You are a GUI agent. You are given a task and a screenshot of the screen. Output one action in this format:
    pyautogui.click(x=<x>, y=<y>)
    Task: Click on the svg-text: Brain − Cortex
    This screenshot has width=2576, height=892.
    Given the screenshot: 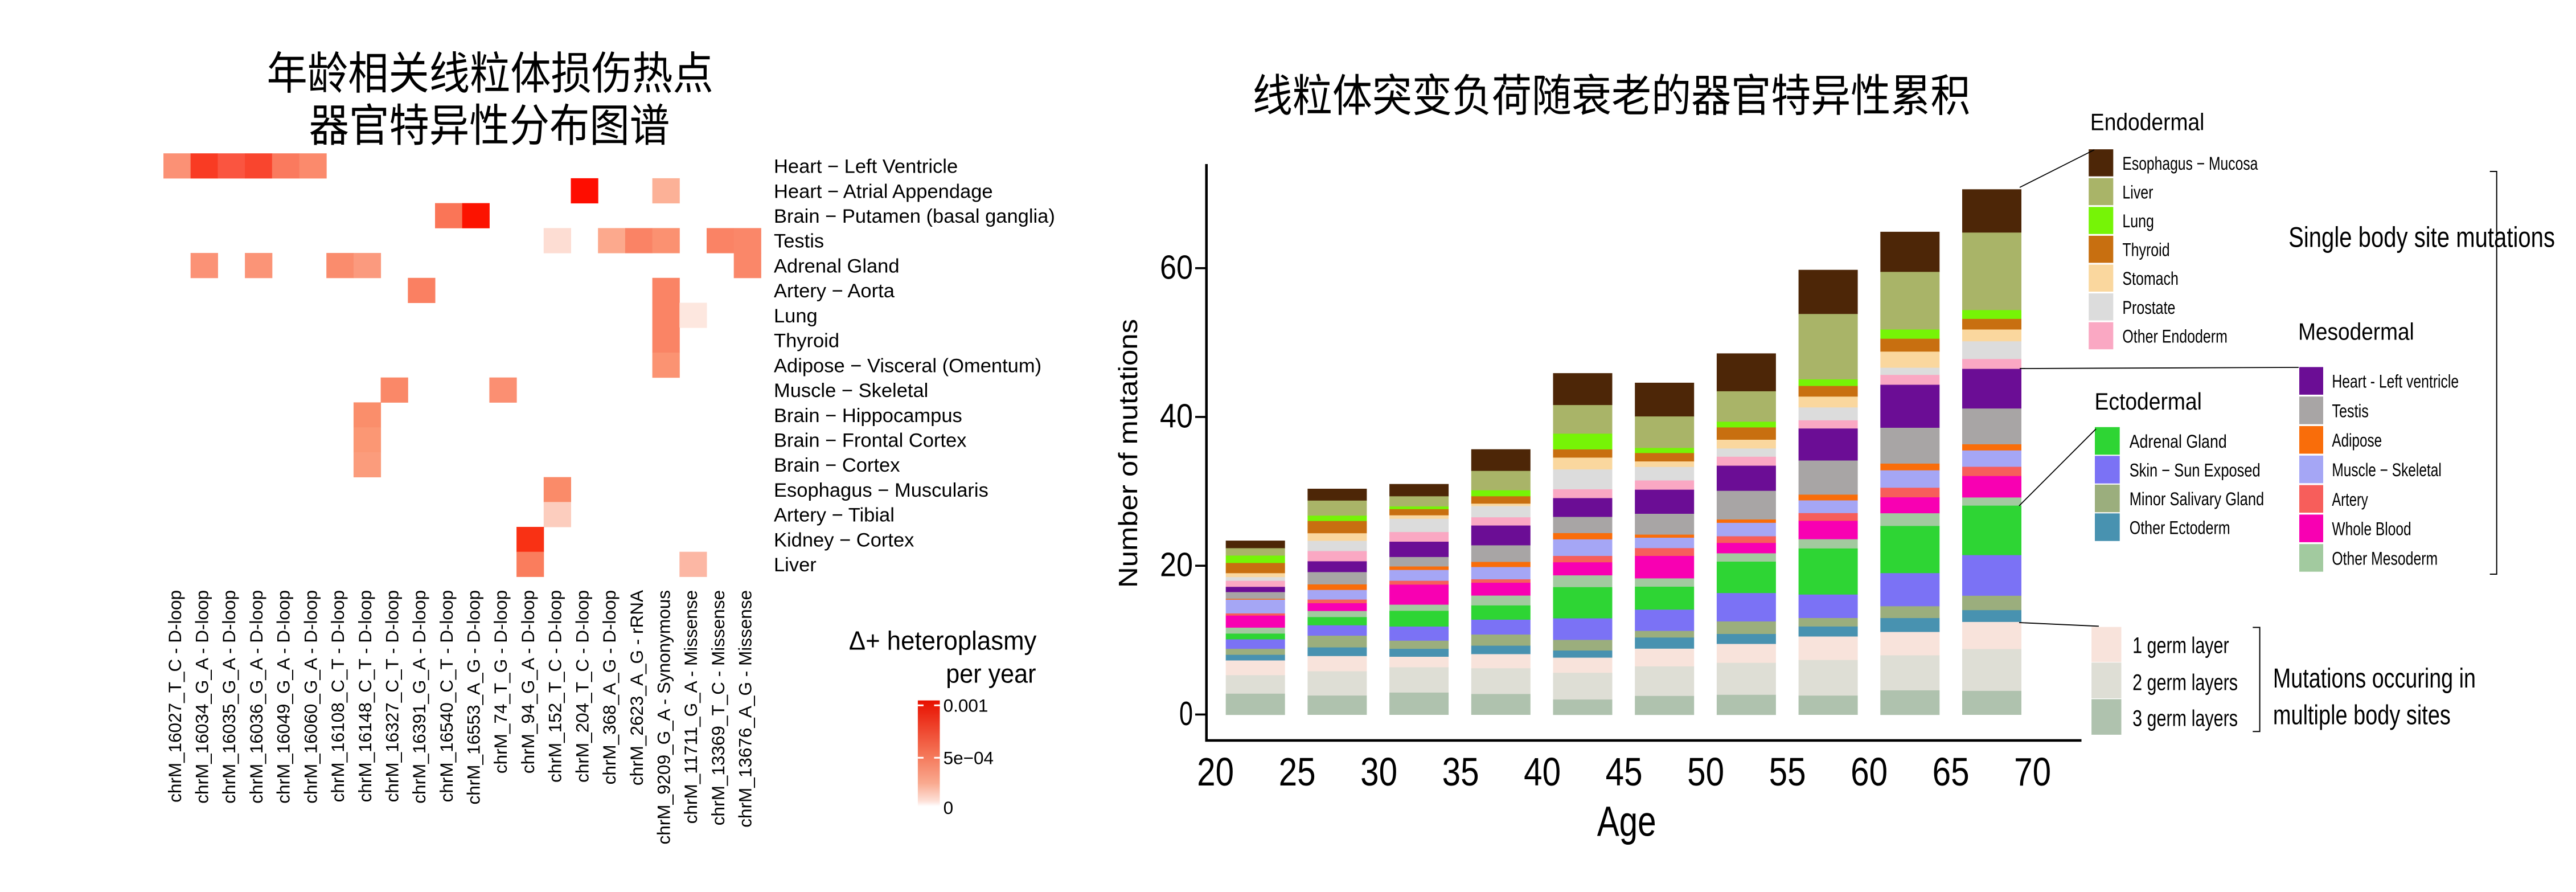 What is the action you would take?
    pyautogui.click(x=837, y=465)
    